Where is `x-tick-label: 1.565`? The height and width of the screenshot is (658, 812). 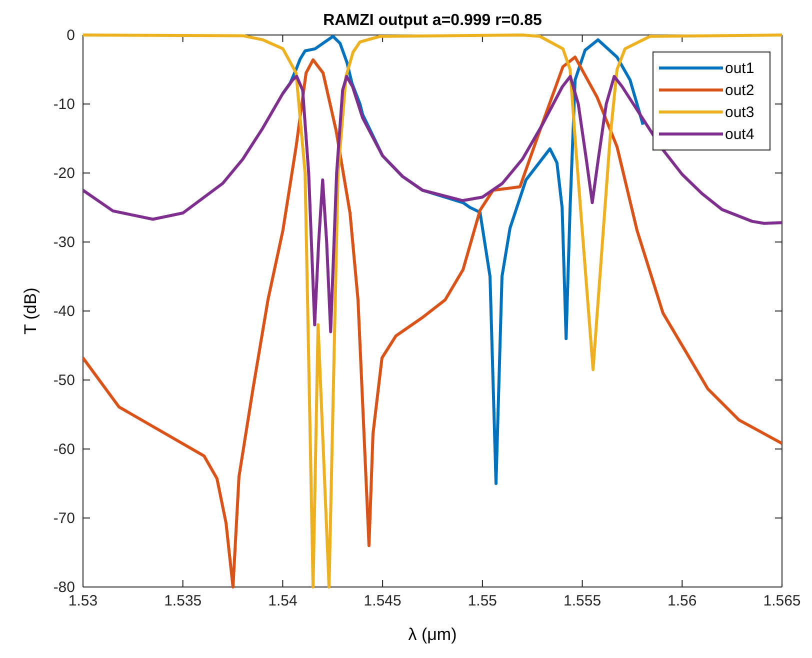
x-tick-label: 1.565 is located at coordinates (782, 601).